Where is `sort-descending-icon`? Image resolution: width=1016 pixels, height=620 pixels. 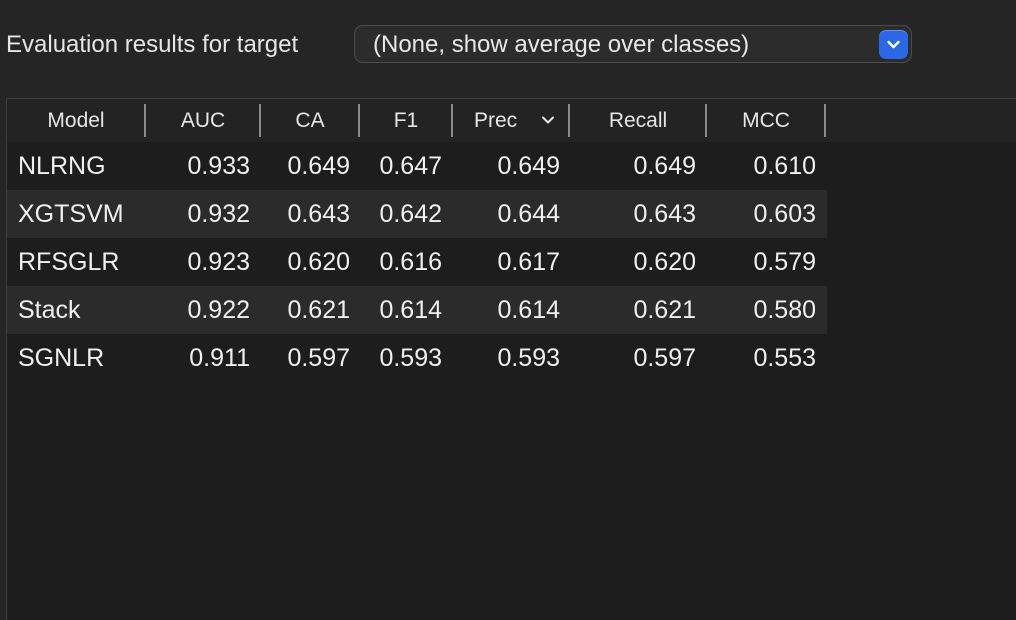 sort-descending-icon is located at coordinates (548, 120).